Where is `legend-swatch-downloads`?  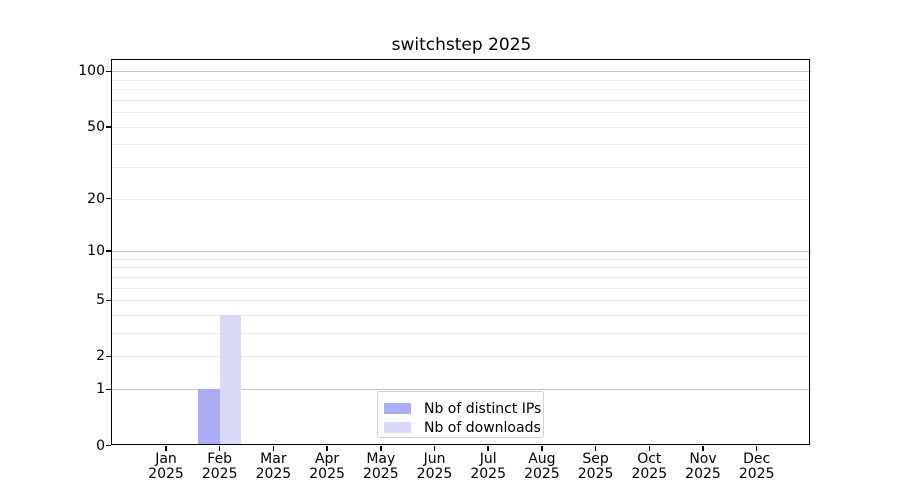
legend-swatch-downloads is located at coordinates (397, 427).